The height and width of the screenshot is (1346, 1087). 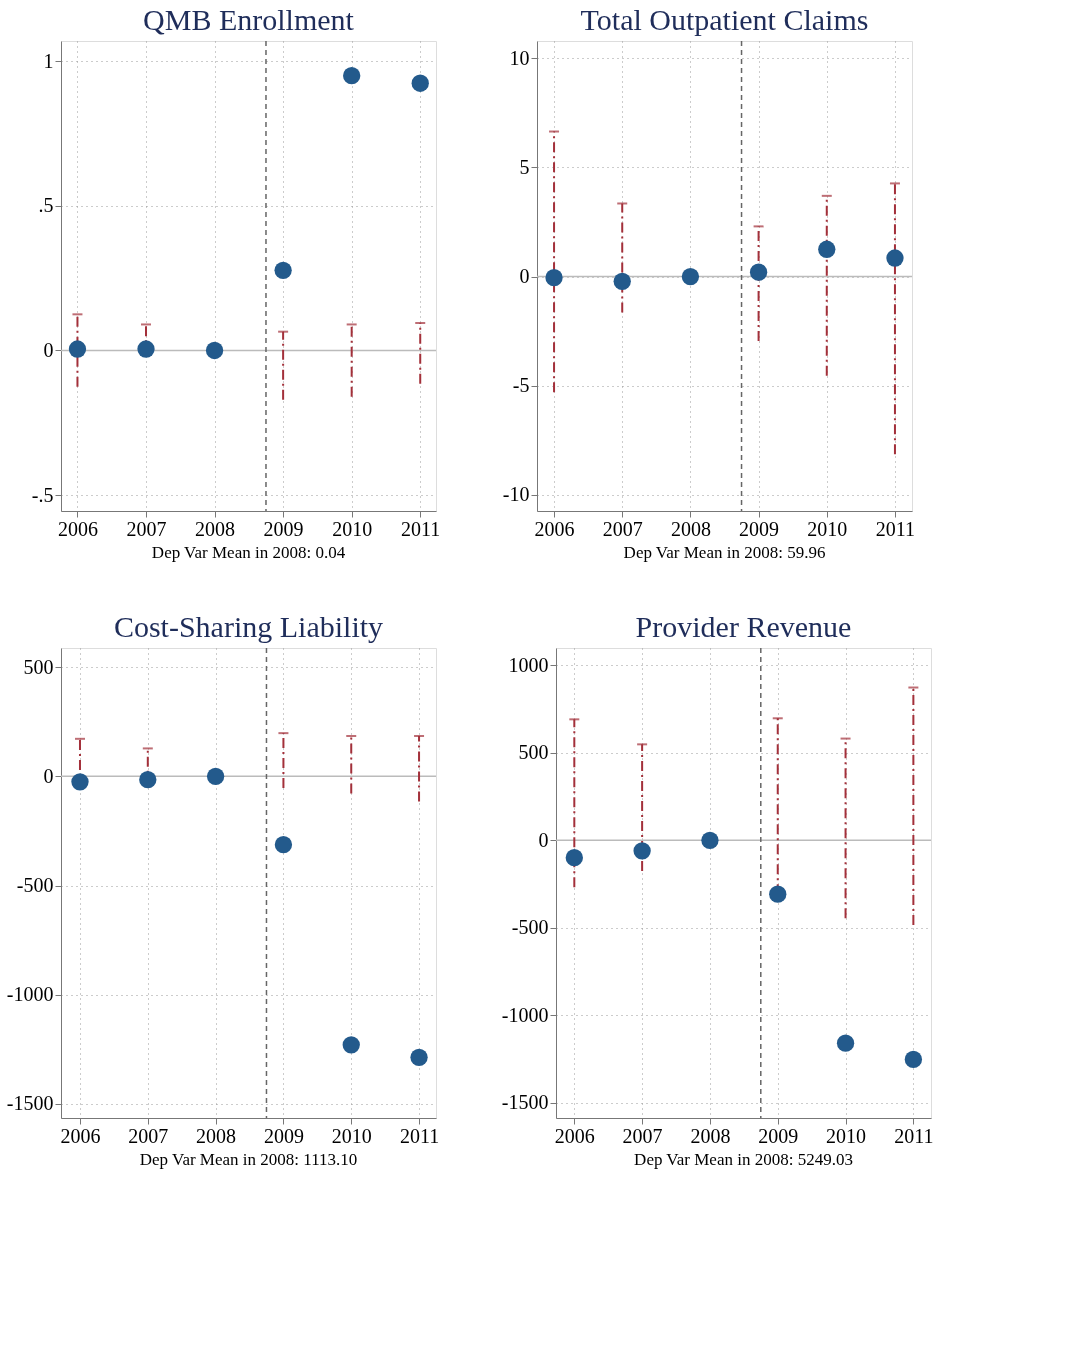 I want to click on y-tick-label: 1000, so click(x=528, y=664).